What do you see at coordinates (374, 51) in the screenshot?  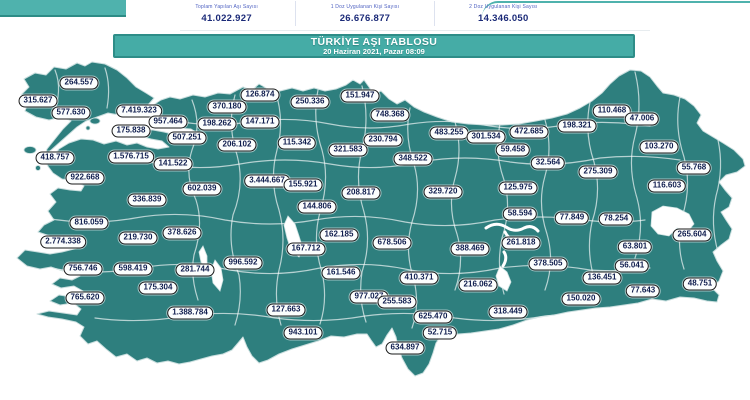 I see `page-date: 20 Haziran 2021, Pazar 08:09` at bounding box center [374, 51].